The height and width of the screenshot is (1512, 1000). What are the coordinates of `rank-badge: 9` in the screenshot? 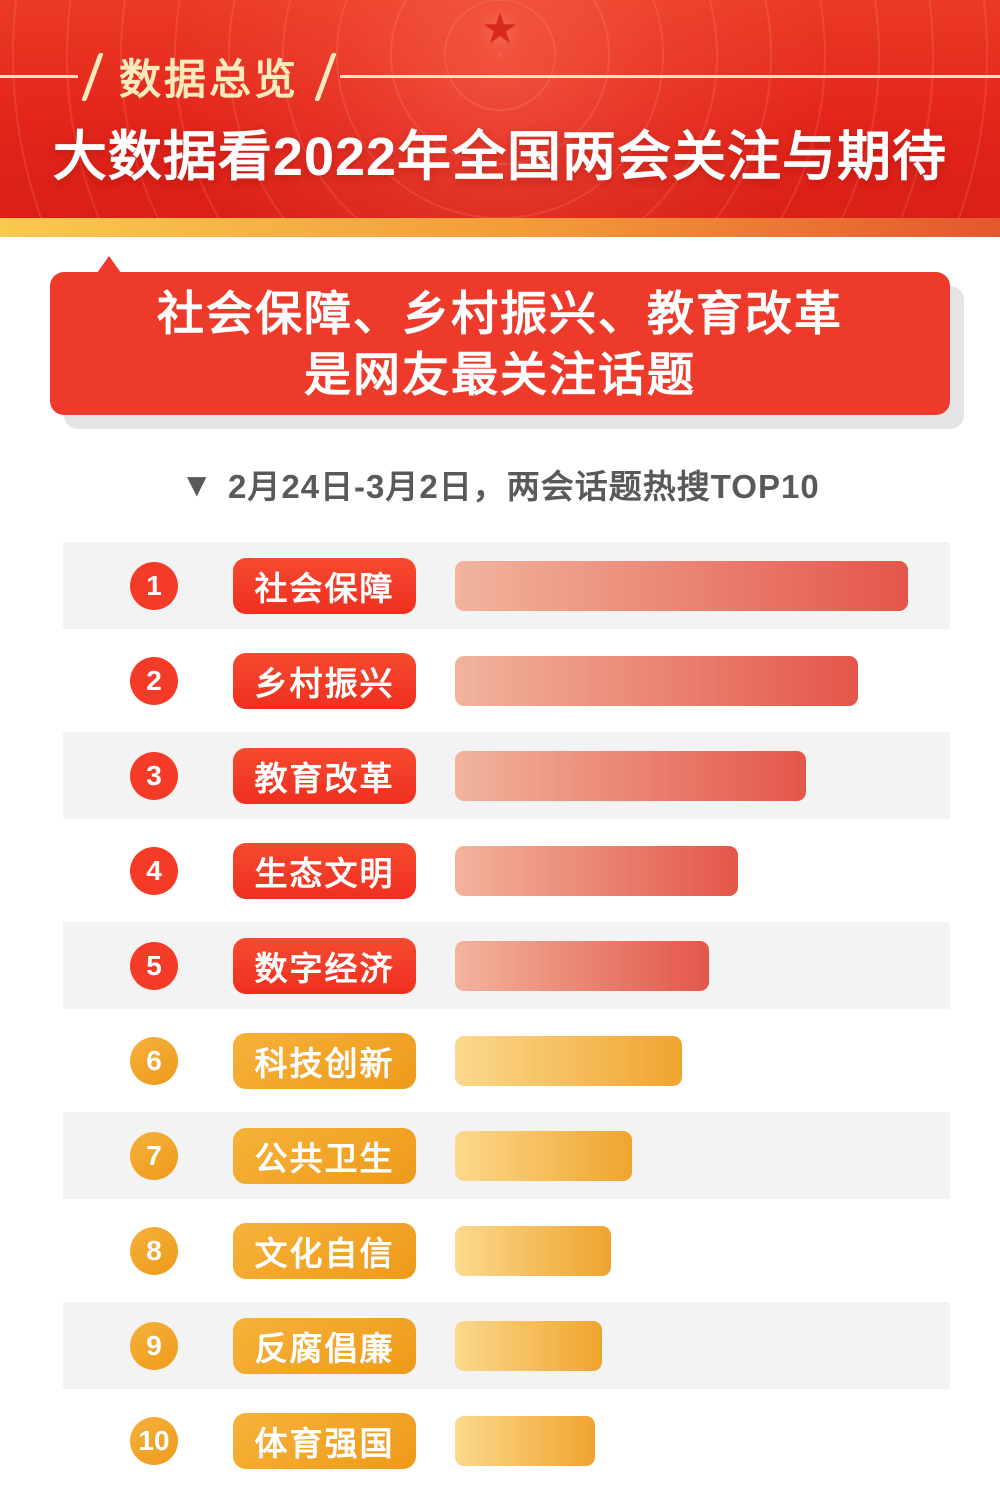 It's located at (154, 1345).